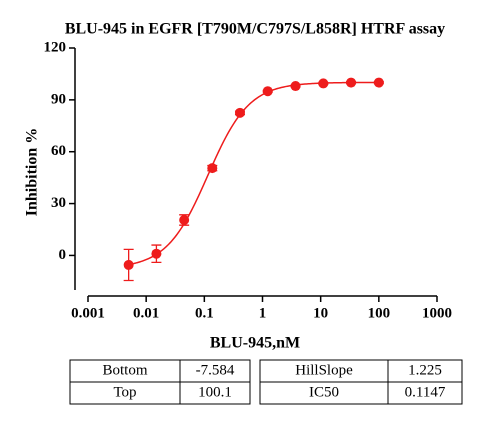  What do you see at coordinates (425, 392) in the screenshot?
I see `param-value: 0.1147` at bounding box center [425, 392].